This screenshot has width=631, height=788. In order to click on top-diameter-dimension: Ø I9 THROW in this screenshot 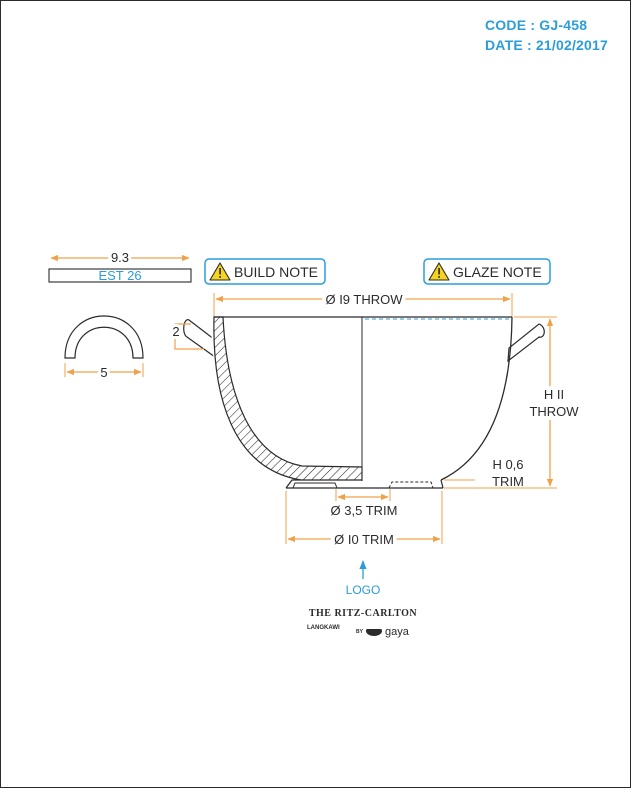, I will do `click(363, 302)`.